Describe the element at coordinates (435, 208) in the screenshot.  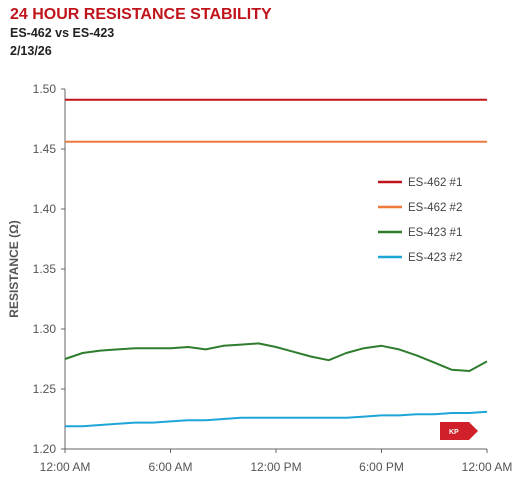
I see `legend-label: ES-462 #2` at that location.